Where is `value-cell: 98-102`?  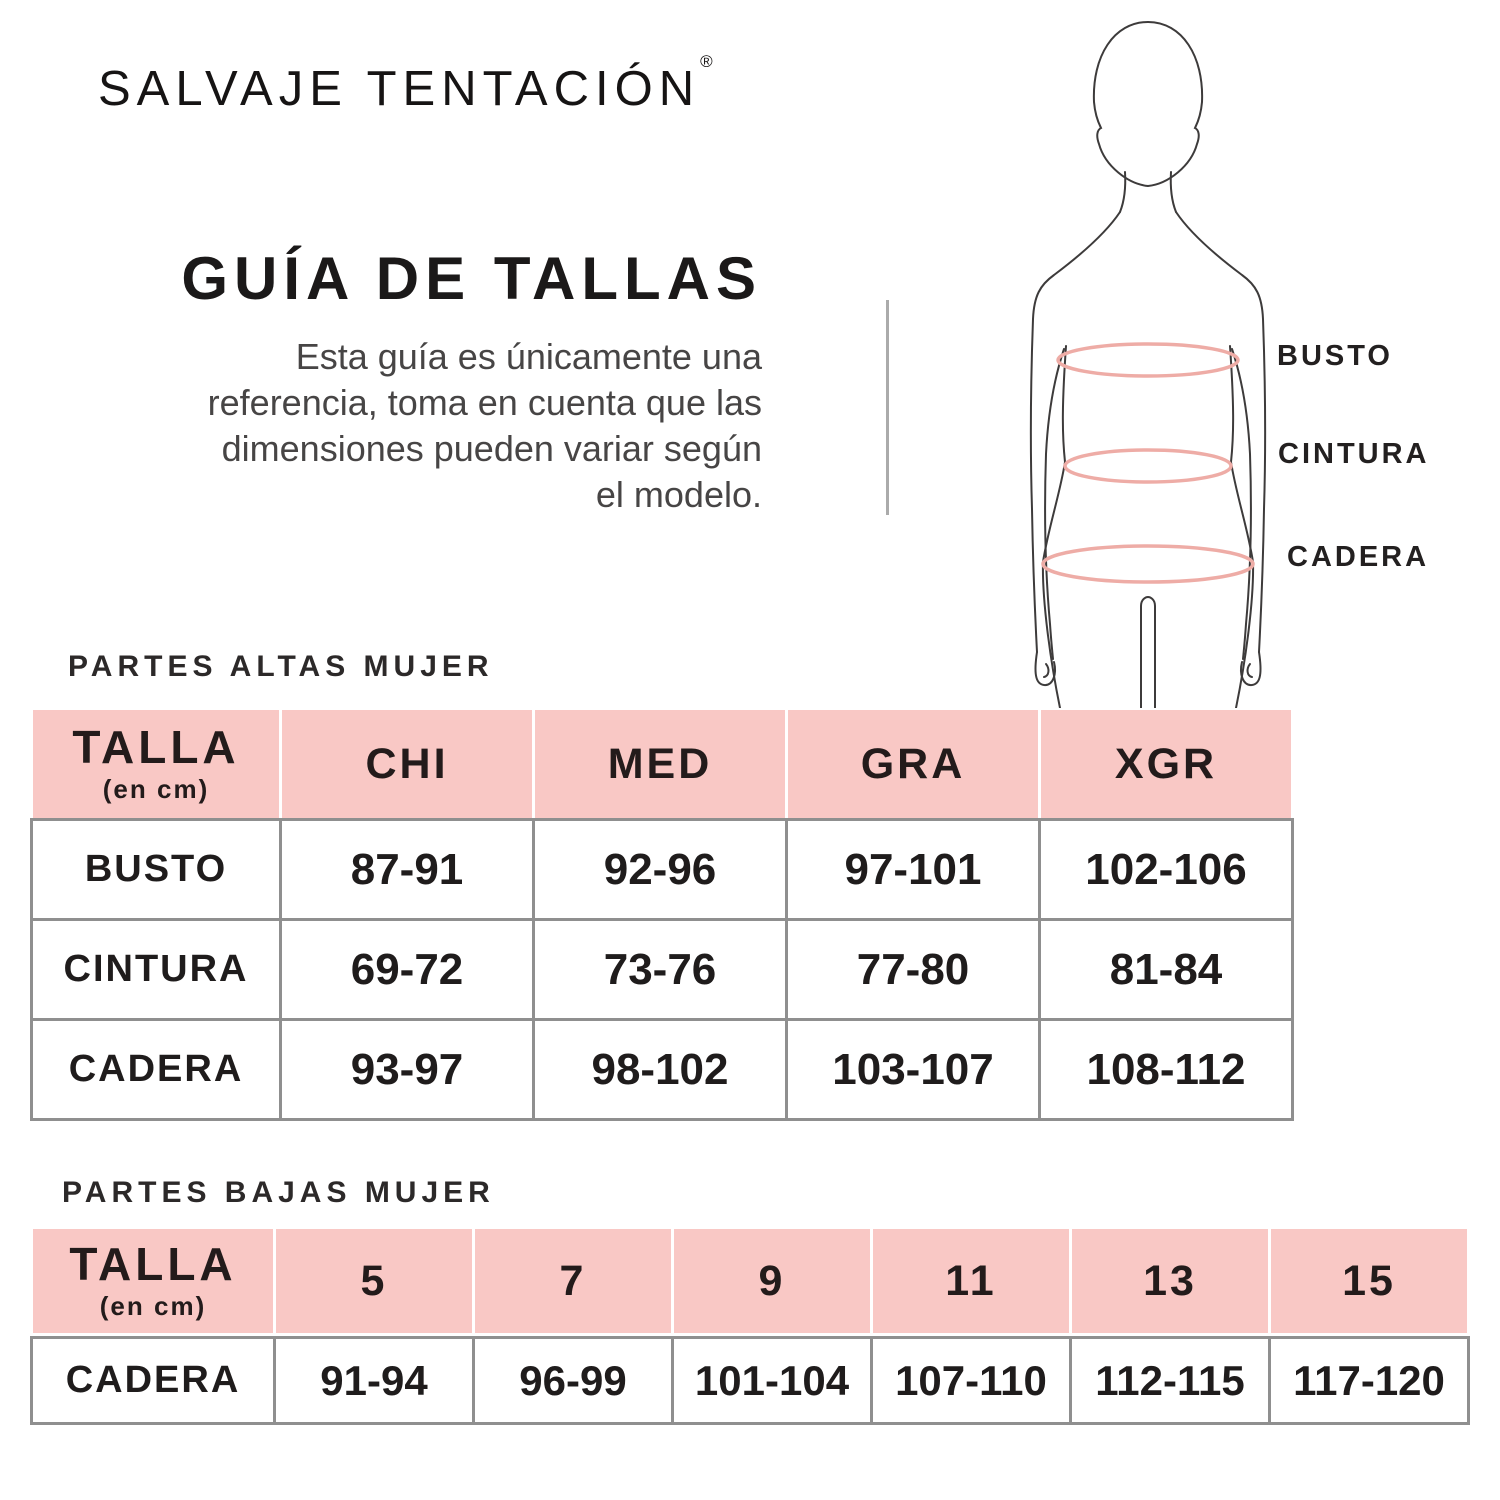
value-cell: 98-102 is located at coordinates (660, 1069).